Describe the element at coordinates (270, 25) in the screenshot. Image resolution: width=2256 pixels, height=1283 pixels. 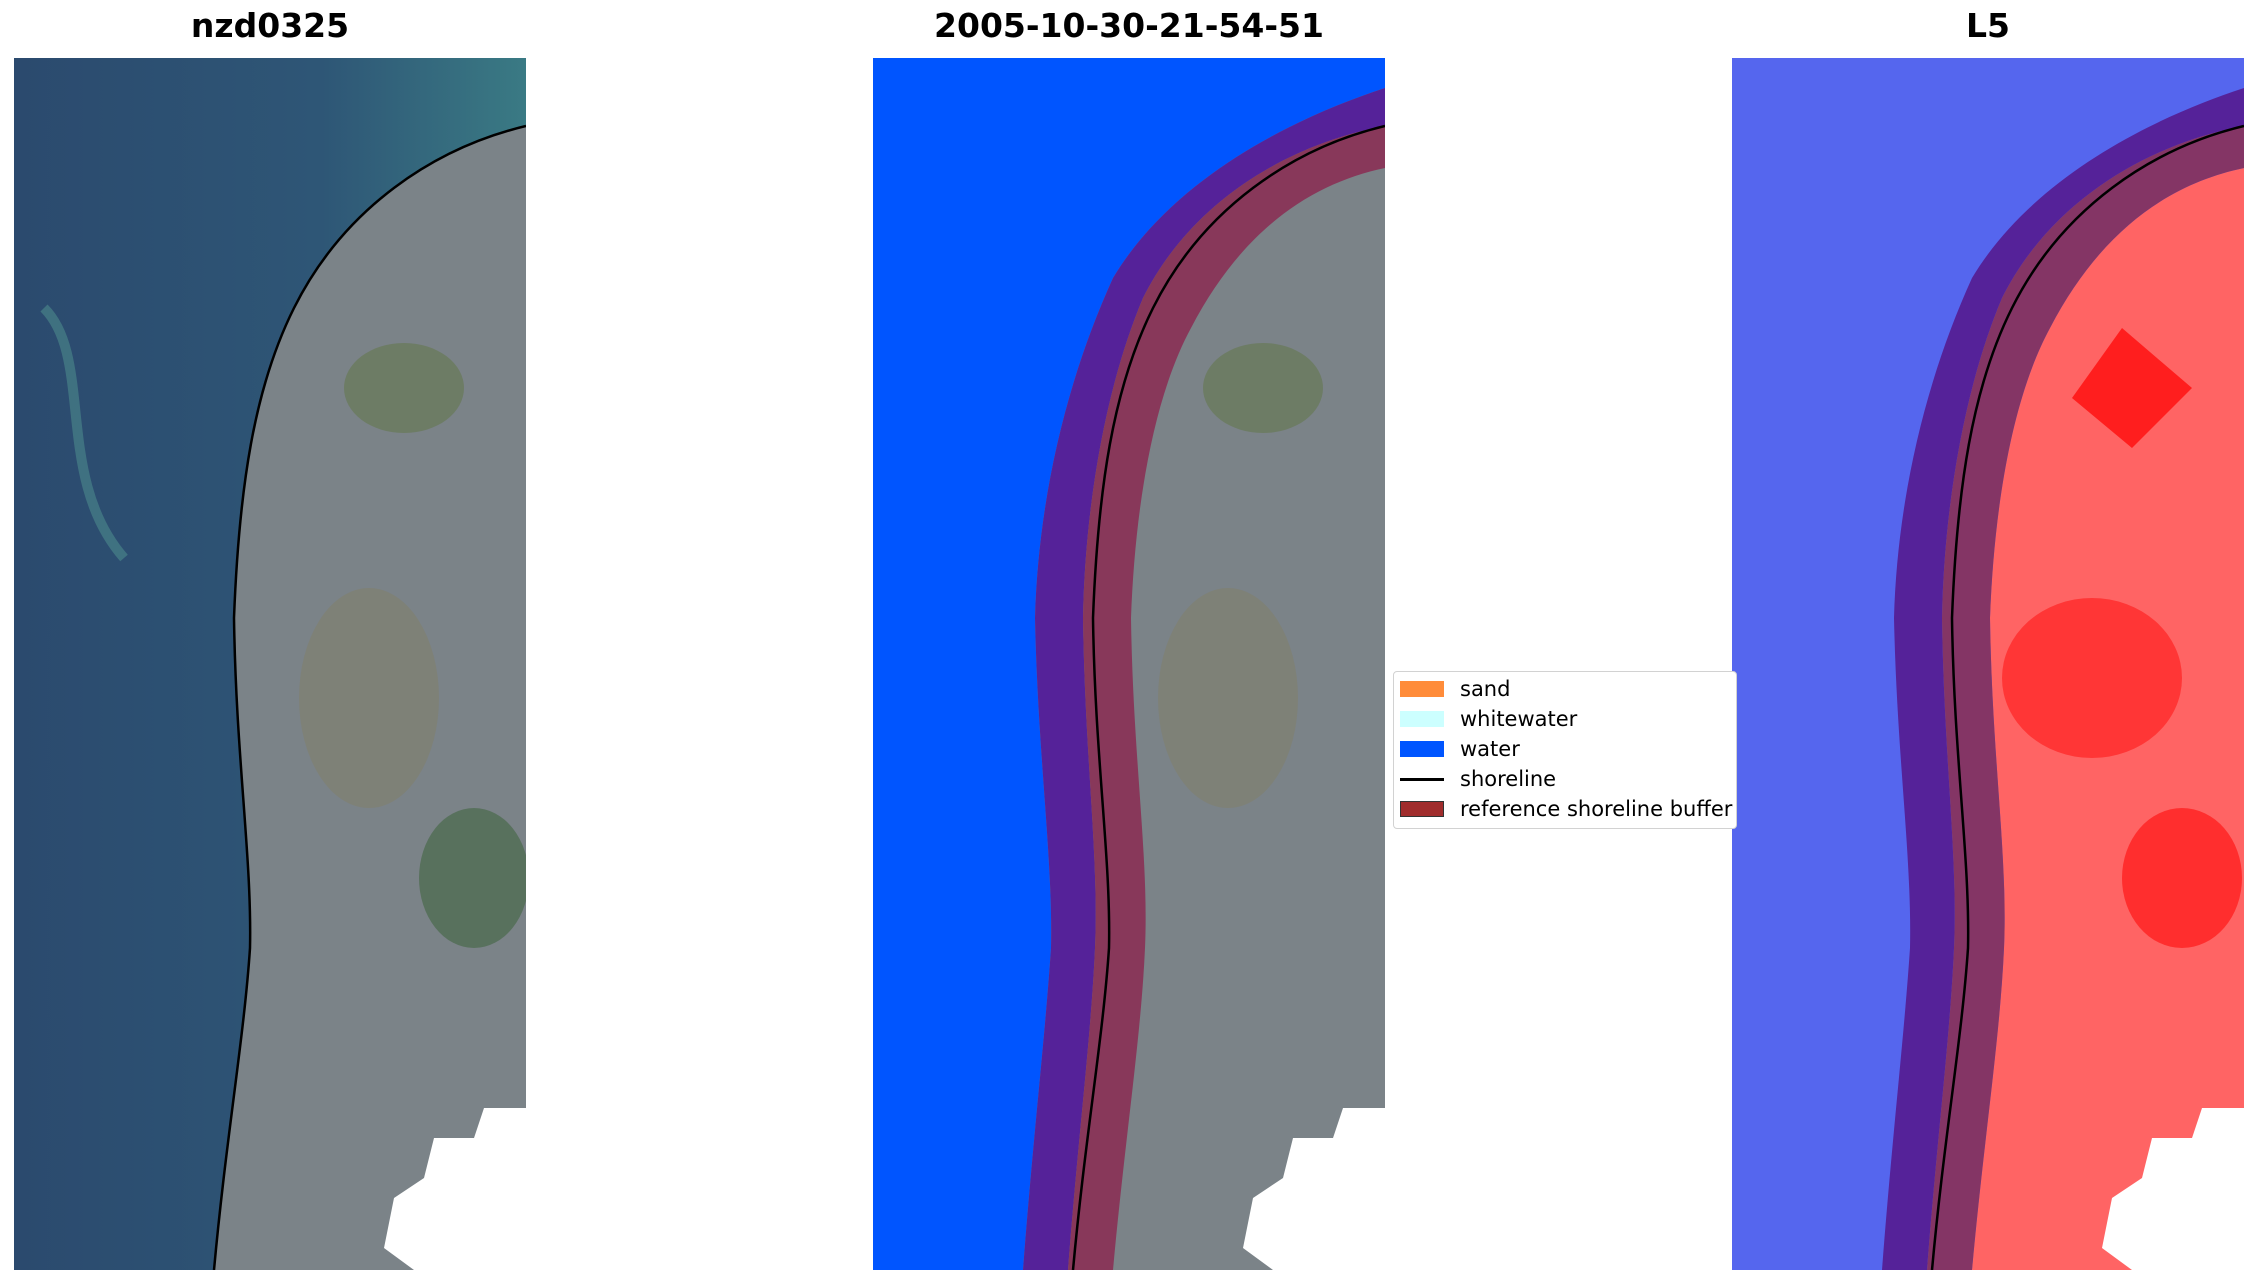
I see `panel-title-rgb: nzd0325` at that location.